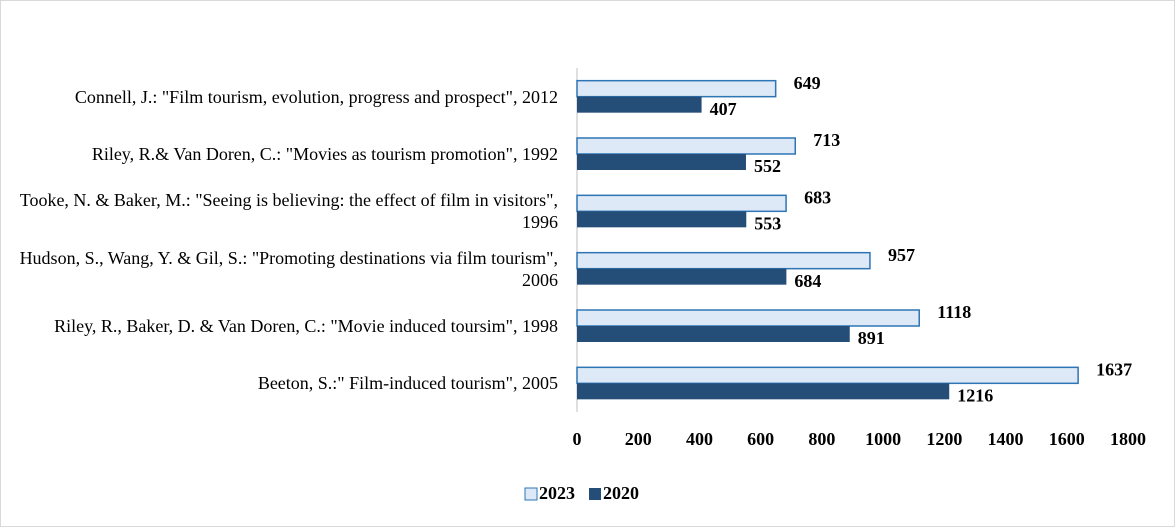 This screenshot has width=1175, height=527. What do you see at coordinates (621, 493) in the screenshot?
I see `legend-label: 2020` at bounding box center [621, 493].